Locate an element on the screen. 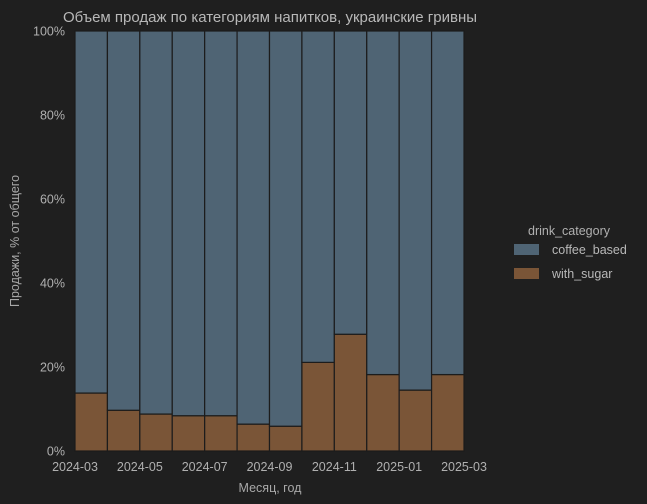 This screenshot has width=647, height=504. y-axis-ticks: 0% 20% 40% 60% 80% 100% is located at coordinates (49, 242).